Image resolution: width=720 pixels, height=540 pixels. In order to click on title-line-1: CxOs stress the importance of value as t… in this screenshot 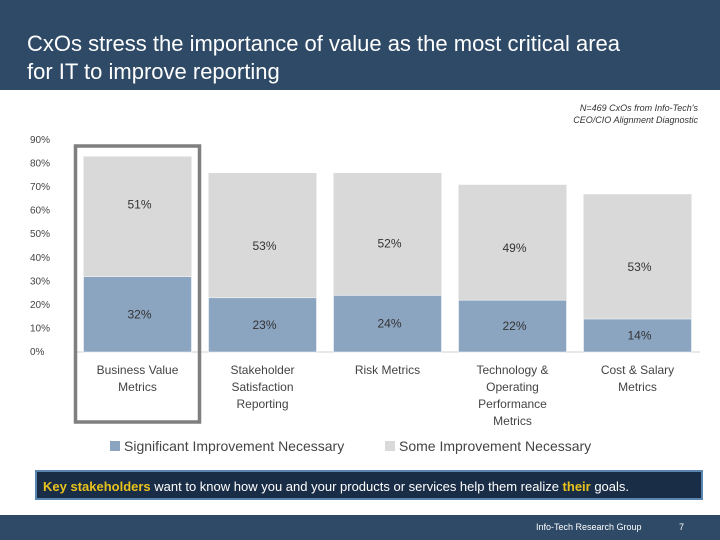, I will do `click(324, 43)`.